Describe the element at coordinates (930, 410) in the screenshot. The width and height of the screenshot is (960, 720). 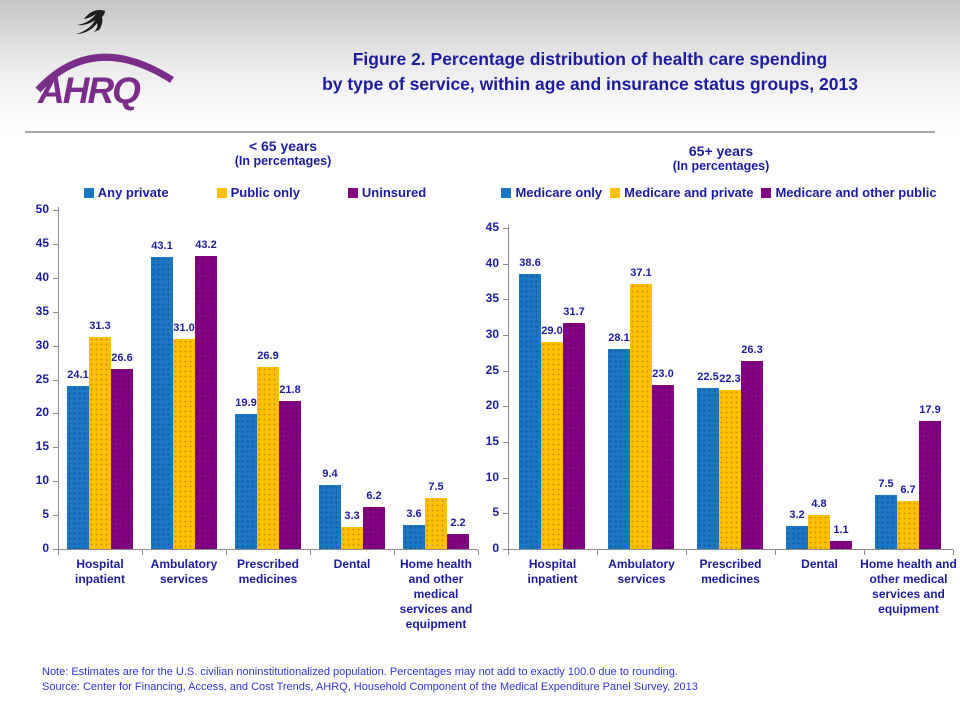
I see `bar-value-label: 17.9` at that location.